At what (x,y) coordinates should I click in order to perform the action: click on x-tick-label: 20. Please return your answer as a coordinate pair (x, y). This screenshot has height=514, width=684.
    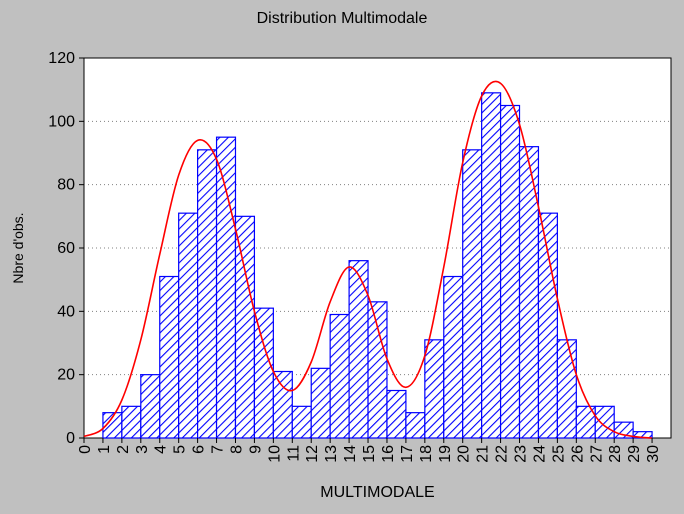
    Looking at the image, I should click on (464, 454).